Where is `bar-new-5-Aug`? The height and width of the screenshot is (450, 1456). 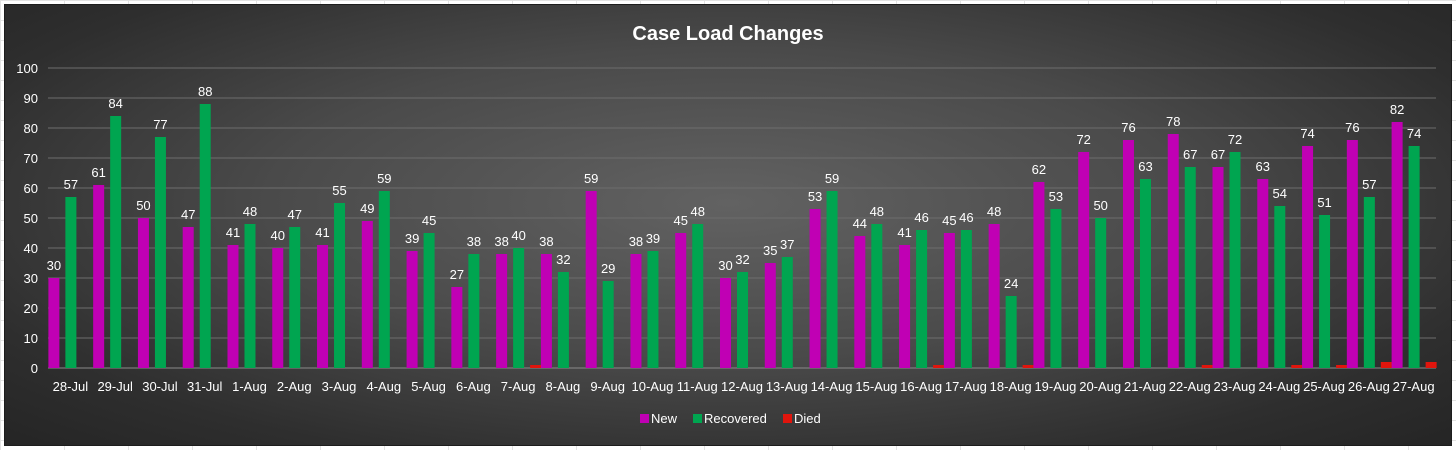
bar-new-5-Aug is located at coordinates (412, 309).